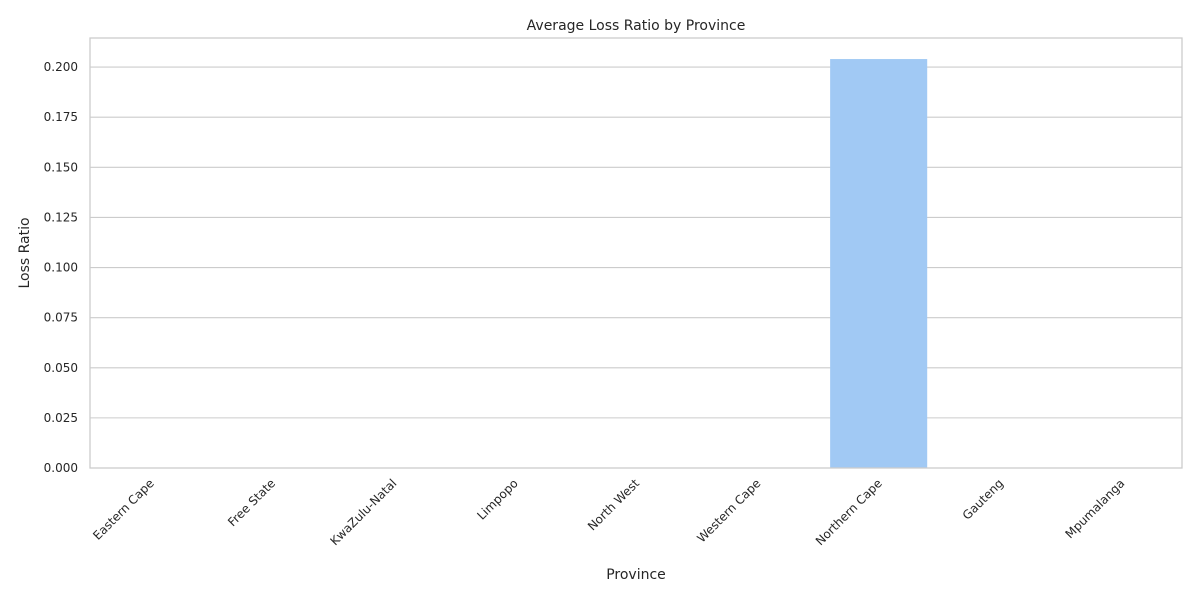 Image resolution: width=1200 pixels, height=600 pixels. I want to click on y-tick-label: 0.200, so click(61, 67).